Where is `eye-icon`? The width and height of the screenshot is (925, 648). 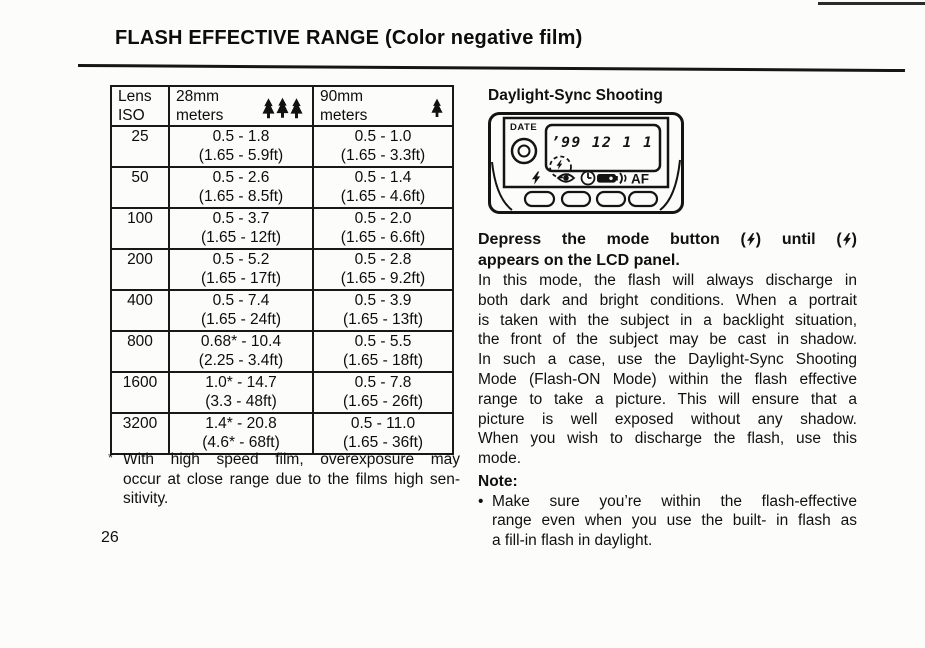
eye-icon is located at coordinates (566, 178).